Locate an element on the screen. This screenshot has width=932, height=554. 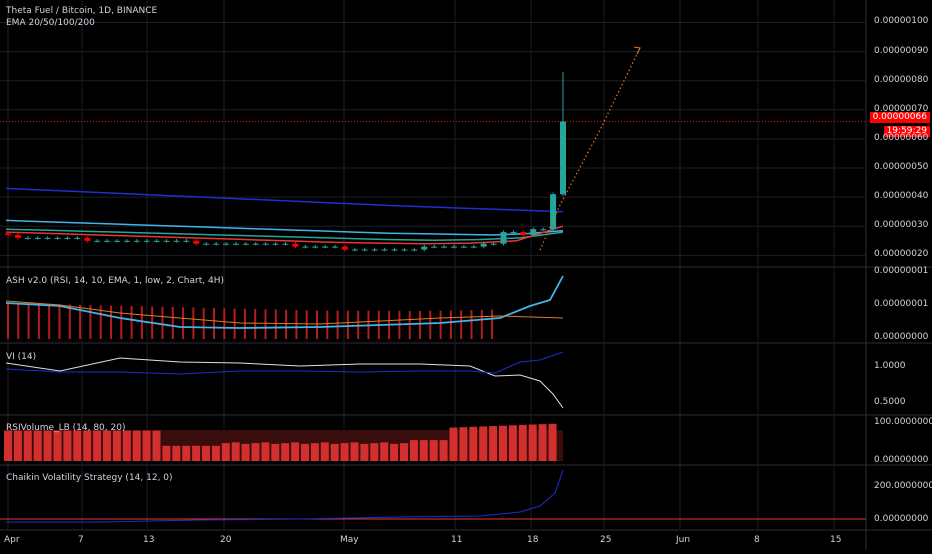
x-tick-label: Apr is located at coordinates (12, 540).